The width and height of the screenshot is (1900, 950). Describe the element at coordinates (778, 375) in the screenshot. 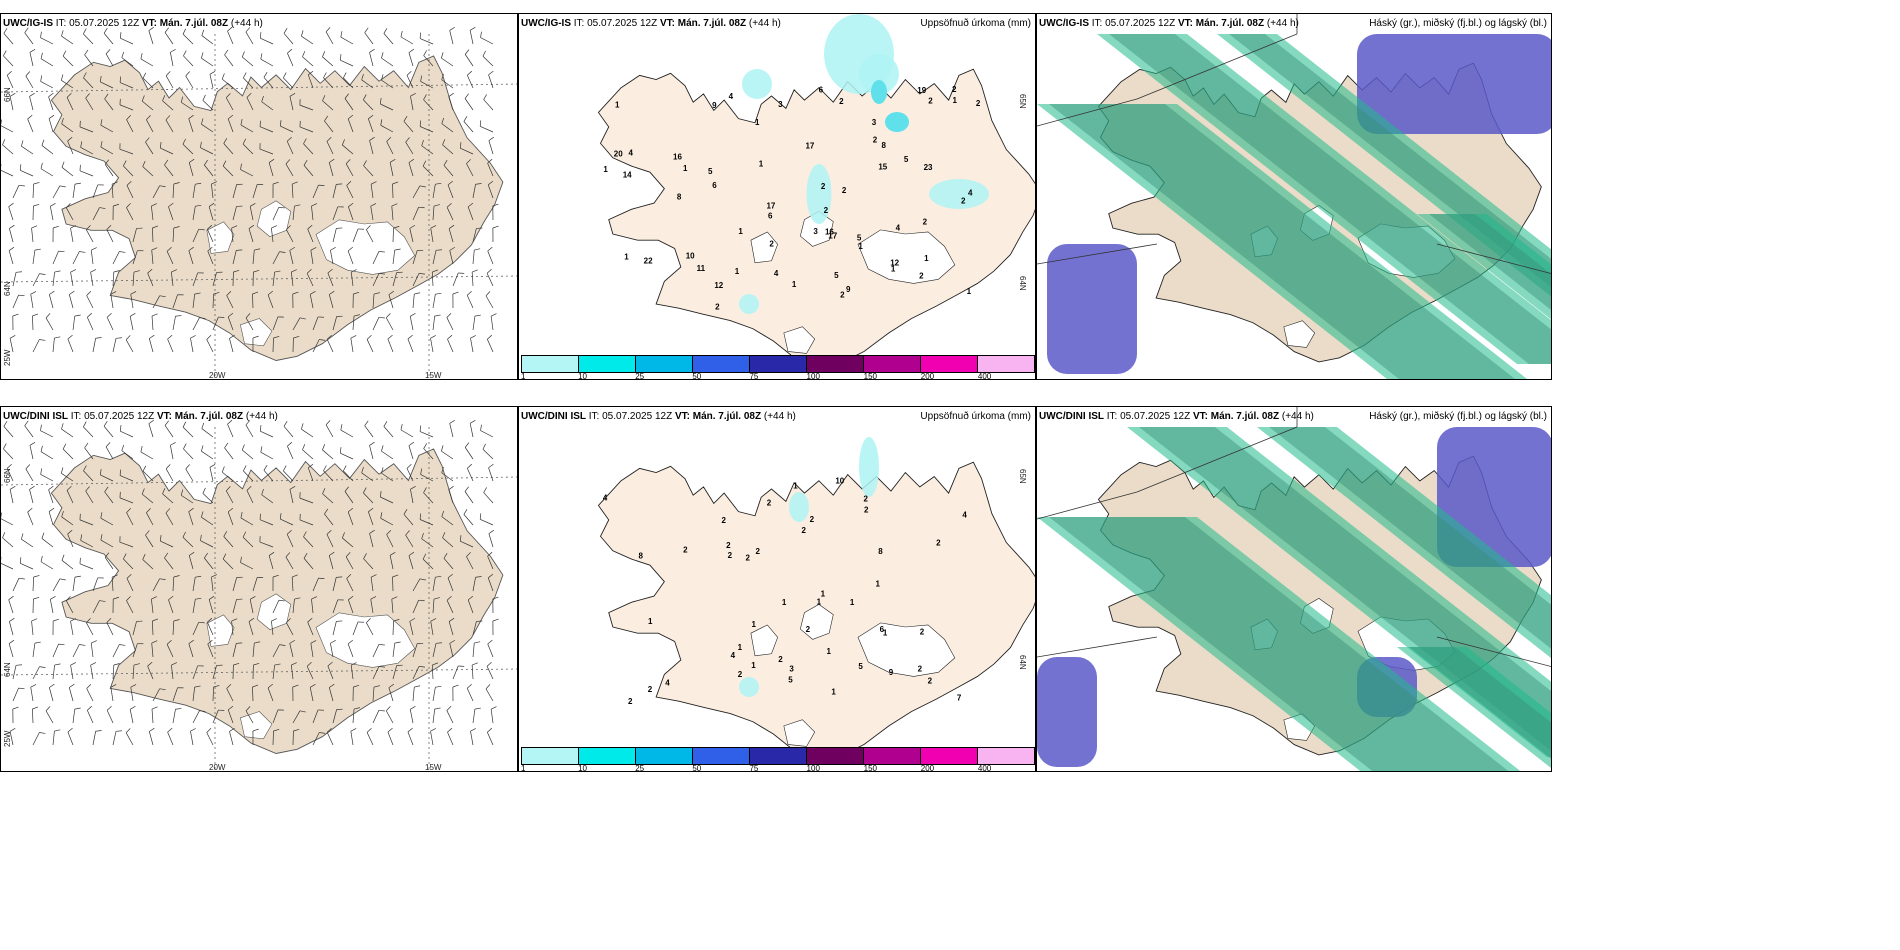

I see `colorbar-labels: 1 10 25 50 75 100 150 200 400` at that location.